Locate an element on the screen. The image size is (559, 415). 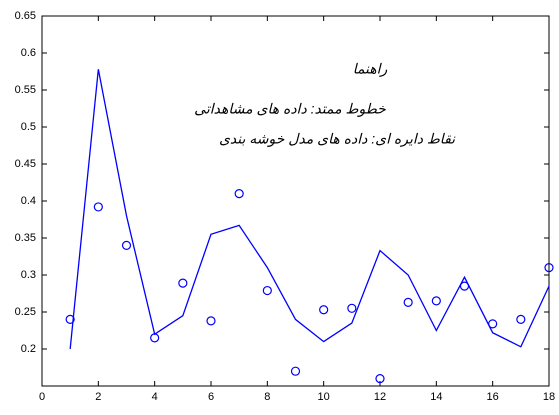
x-tick-label: 0 is located at coordinates (42, 397).